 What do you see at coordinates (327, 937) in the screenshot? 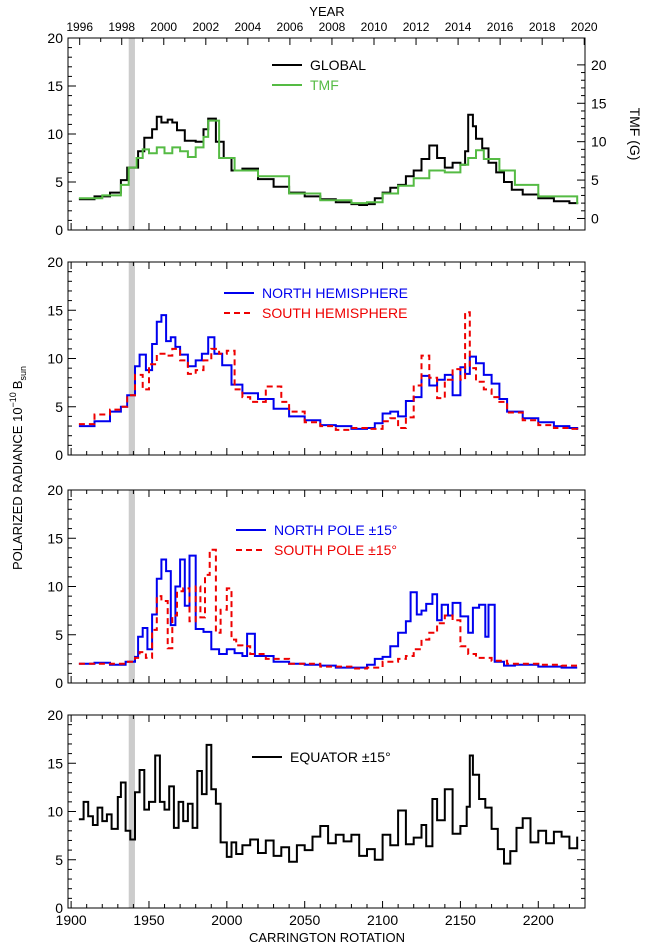
I see `x-axis-label: CARRINGTON ROTATION` at bounding box center [327, 937].